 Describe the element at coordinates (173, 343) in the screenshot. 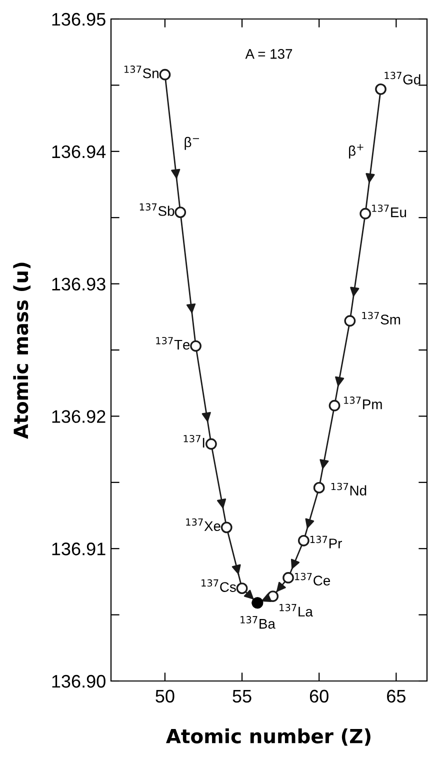

I see `annotation: $^{137}$Te` at that location.